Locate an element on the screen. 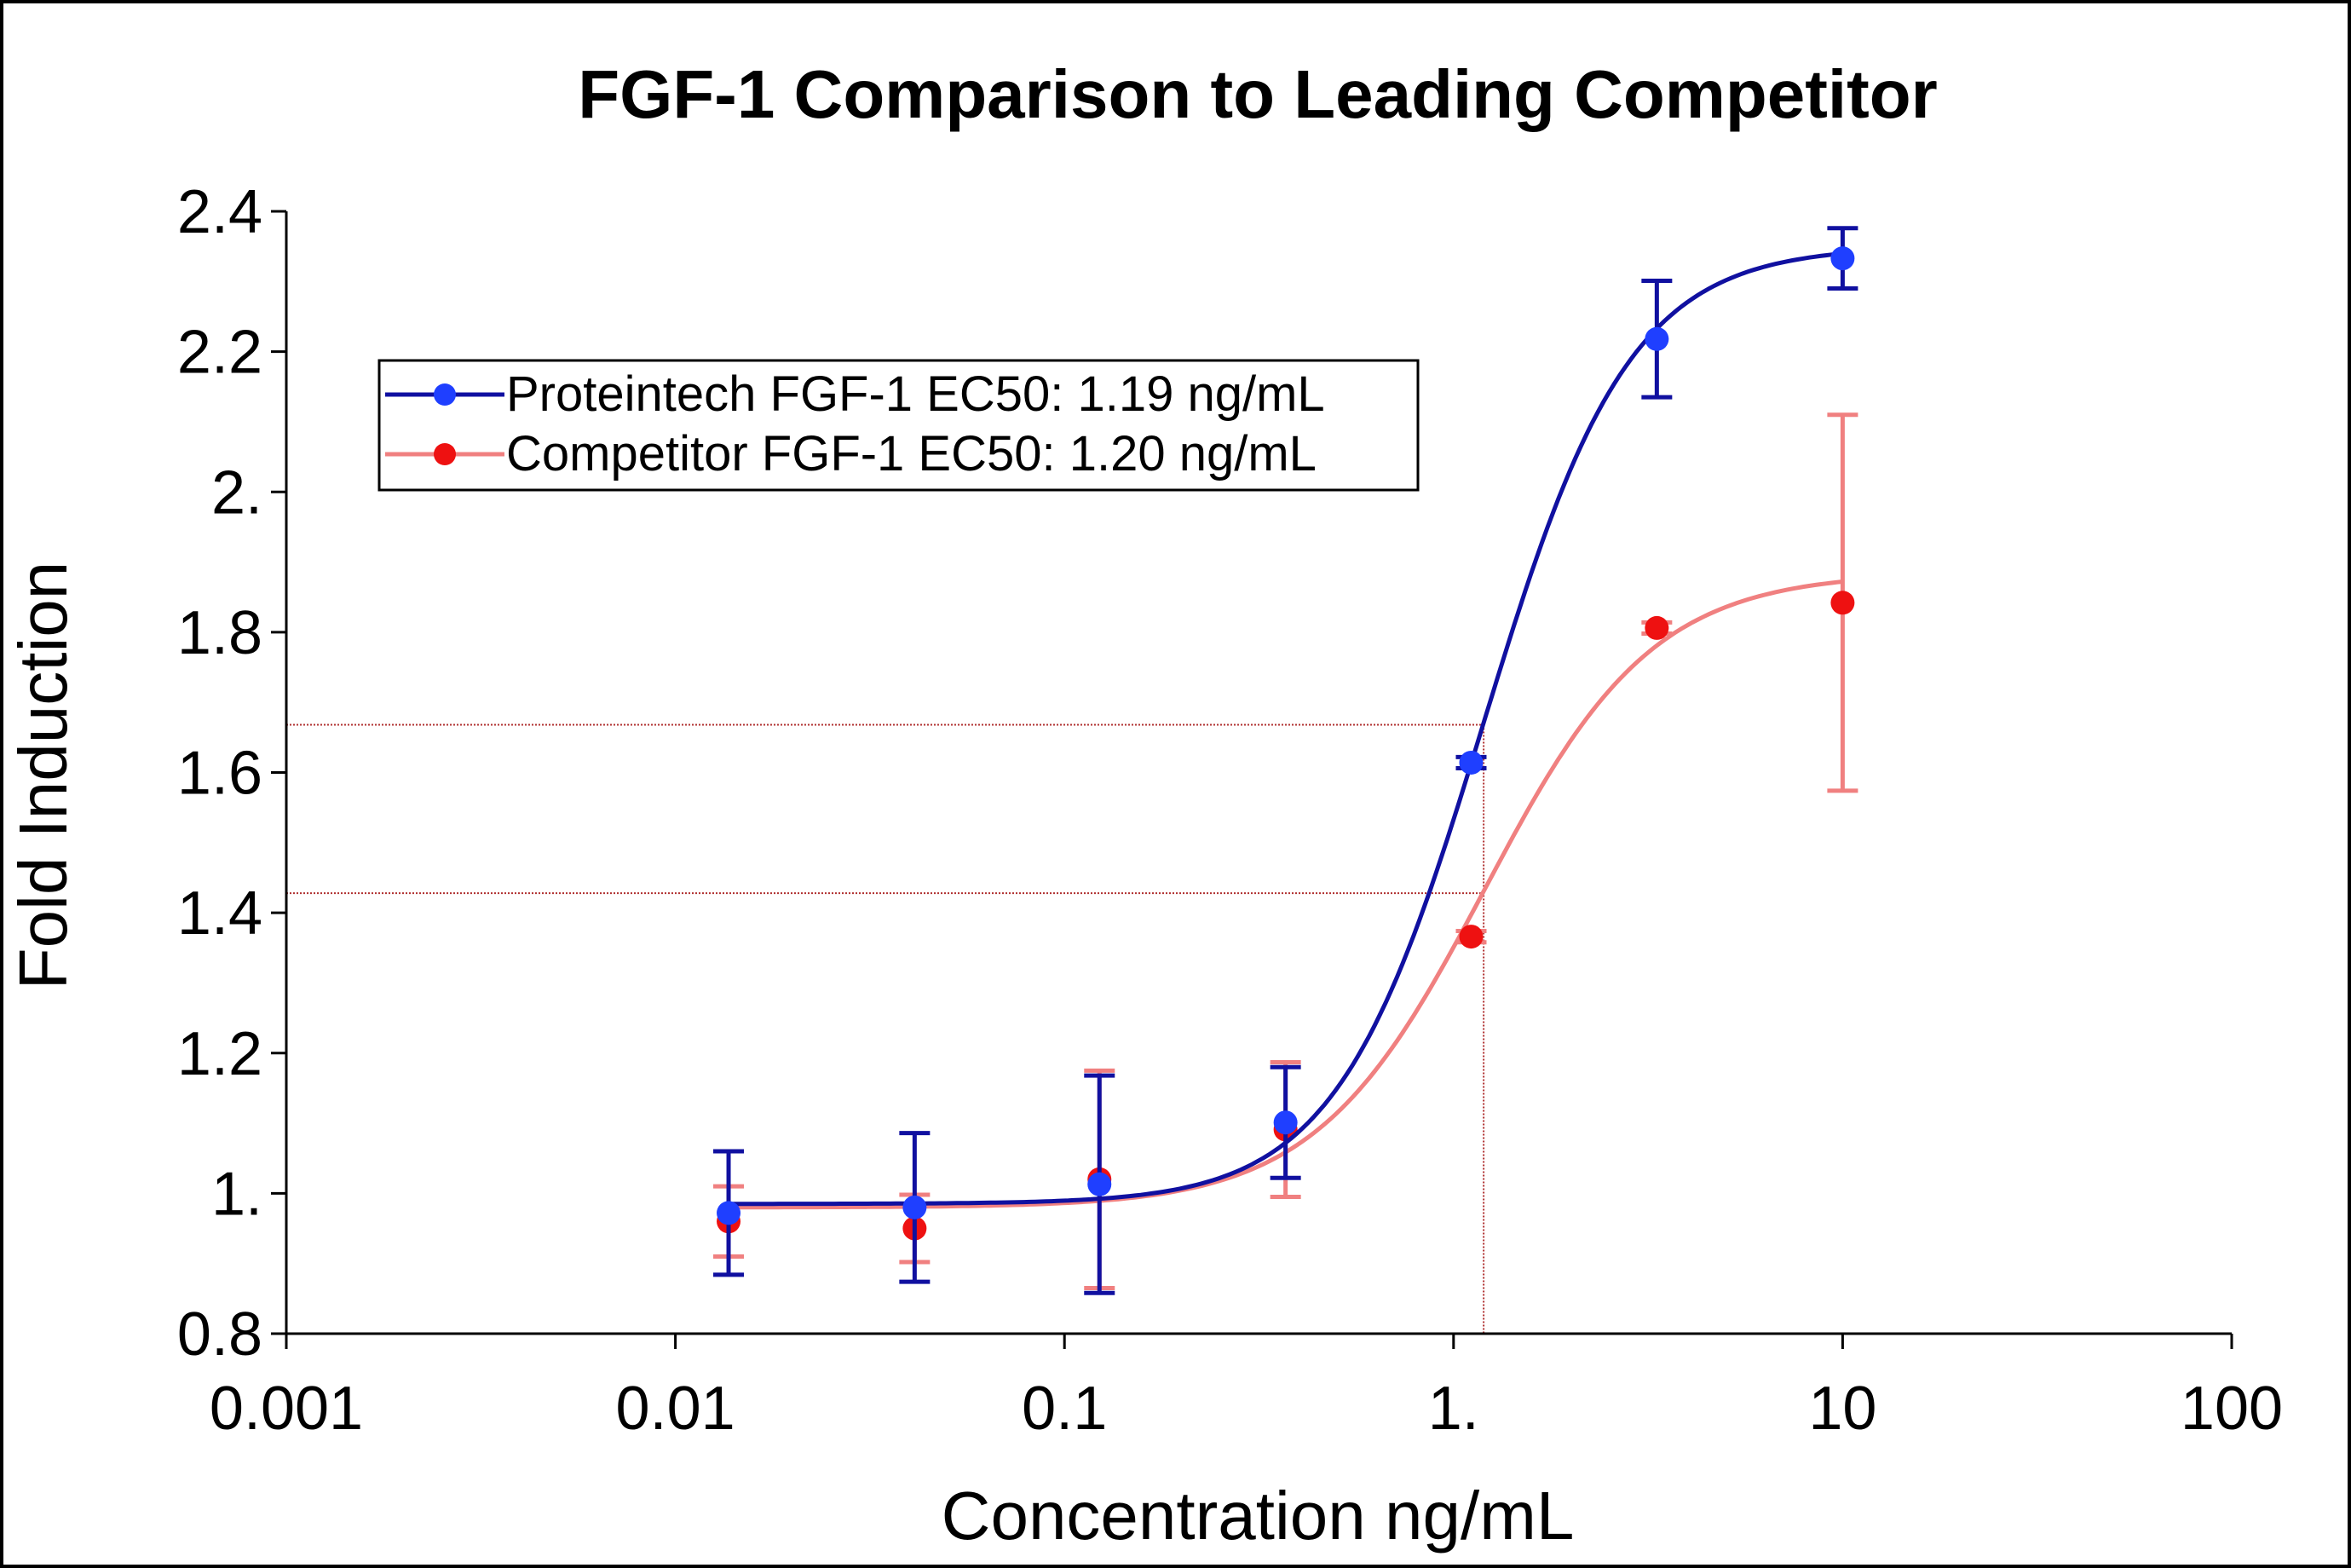 The image size is (2351, 1568). legend-marker-competitor is located at coordinates (445, 454).